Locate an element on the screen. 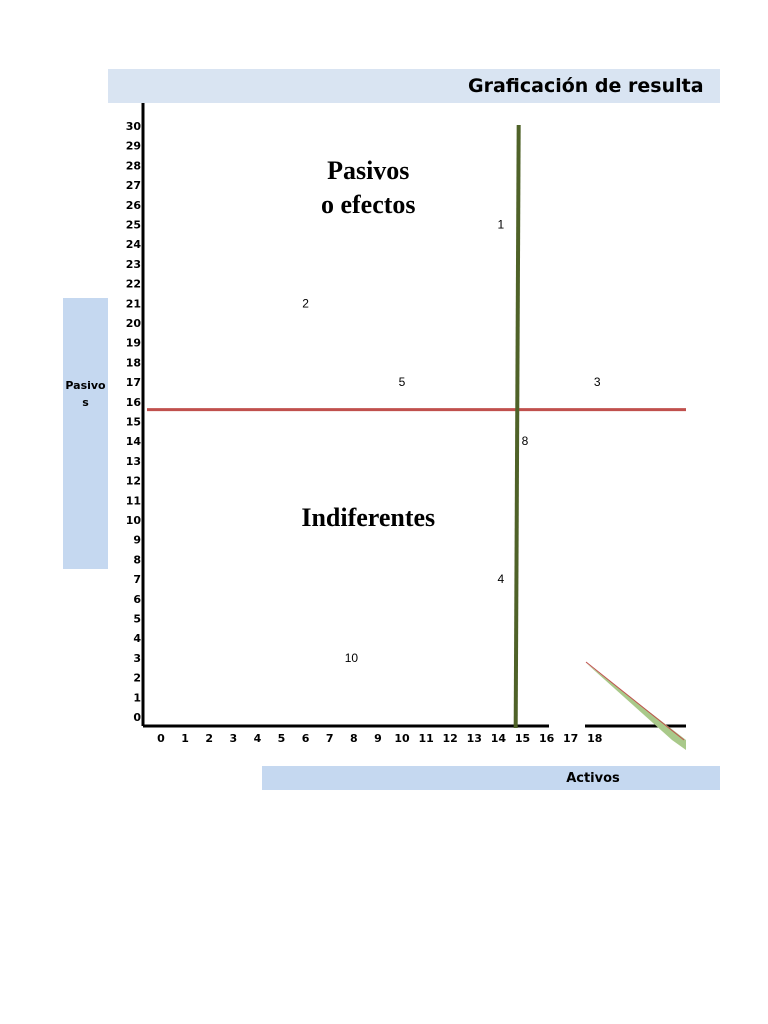  y-tick-label: 5 is located at coordinates (137, 619).